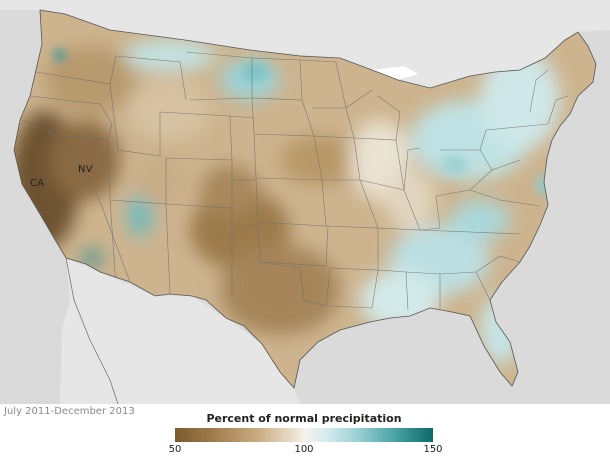 The width and height of the screenshot is (610, 456). Describe the element at coordinates (304, 449) in the screenshot. I see `legend-tick-mid: 100` at that location.